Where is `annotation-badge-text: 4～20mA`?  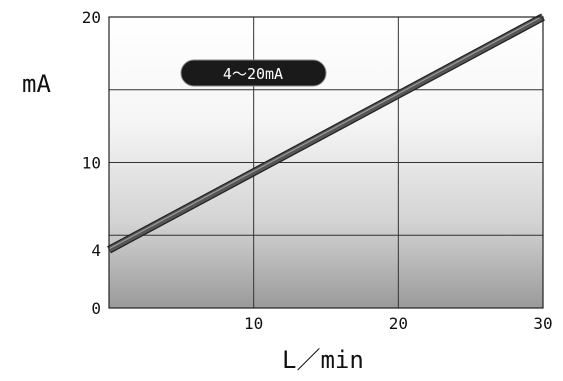
annotation-badge-text: 4～20mA is located at coordinates (253, 74).